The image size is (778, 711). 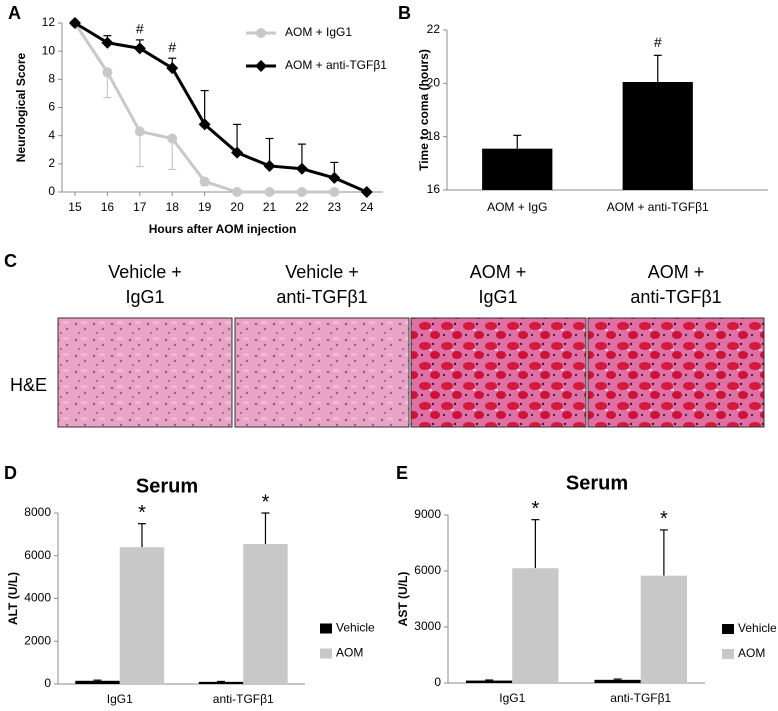 What do you see at coordinates (434, 29) in the screenshot?
I see `y-tick-label: 22` at bounding box center [434, 29].